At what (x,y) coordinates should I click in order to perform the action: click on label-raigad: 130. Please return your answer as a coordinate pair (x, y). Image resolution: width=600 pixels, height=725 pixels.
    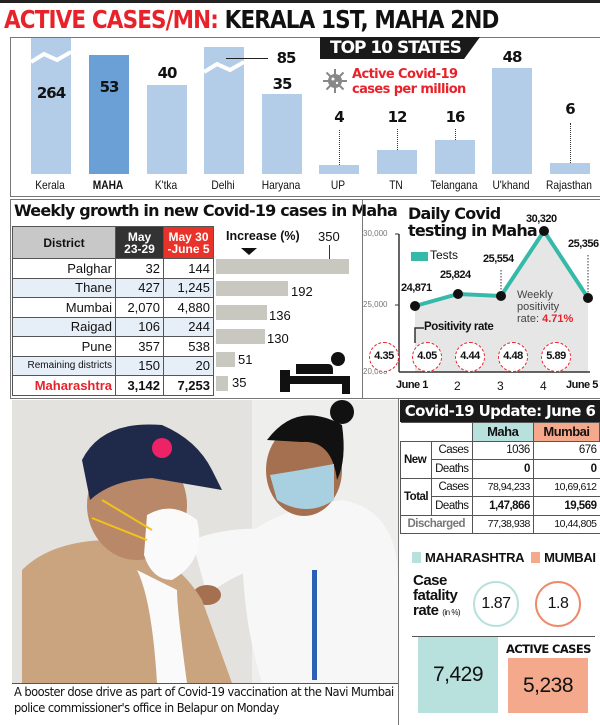
    Looking at the image, I should click on (278, 338).